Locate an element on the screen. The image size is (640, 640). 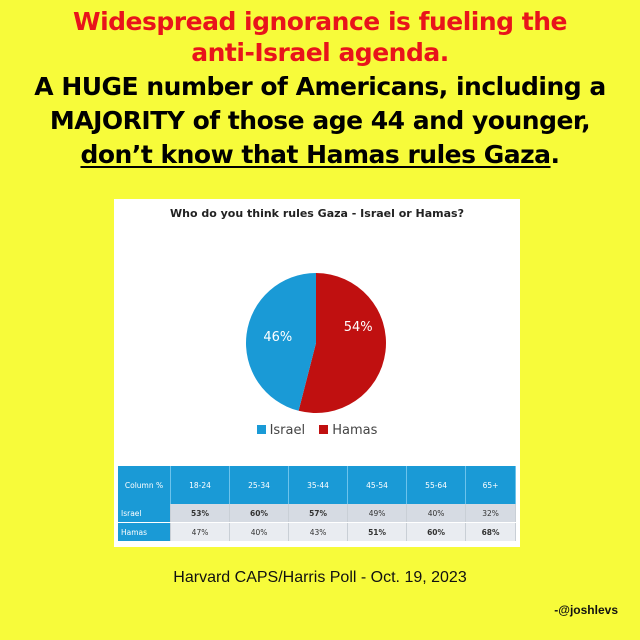
row-label-hamas: Hamas is located at coordinates (144, 532).